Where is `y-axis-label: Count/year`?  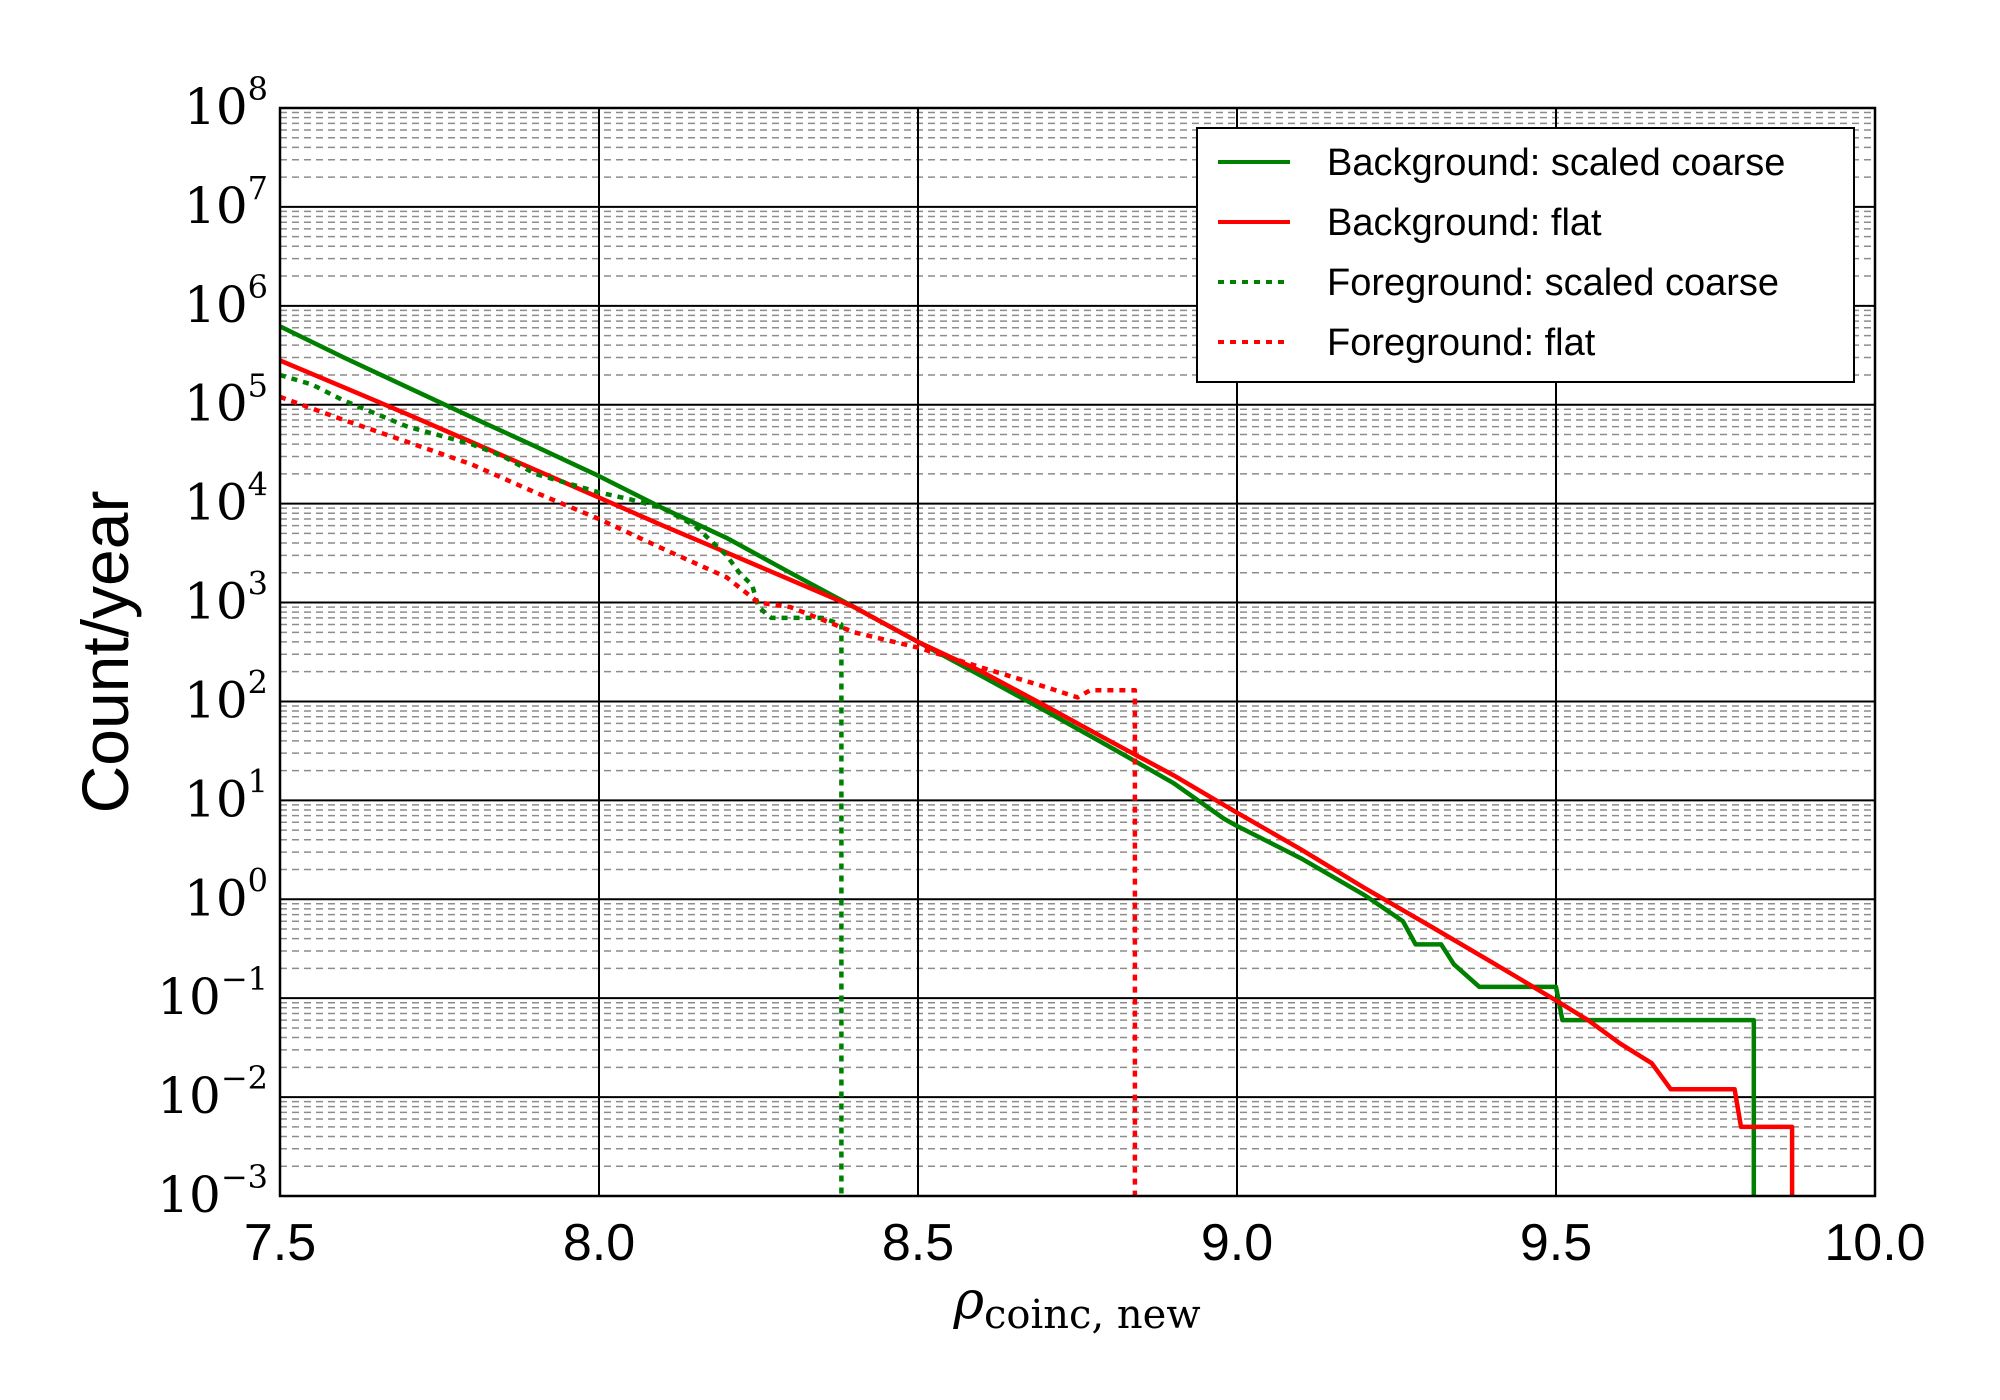 y-axis-label: Count/year is located at coordinates (105, 652).